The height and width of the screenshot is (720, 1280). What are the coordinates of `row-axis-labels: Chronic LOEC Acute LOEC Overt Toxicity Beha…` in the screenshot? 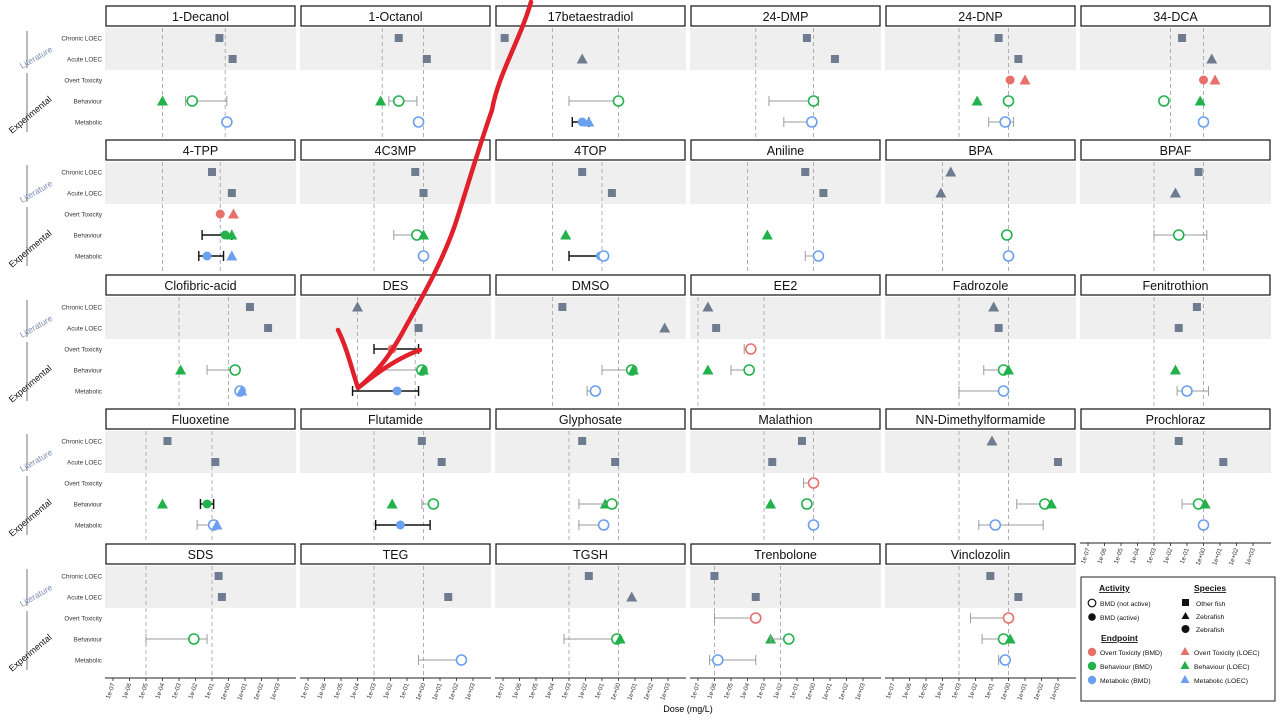 It's located at (55, 352).